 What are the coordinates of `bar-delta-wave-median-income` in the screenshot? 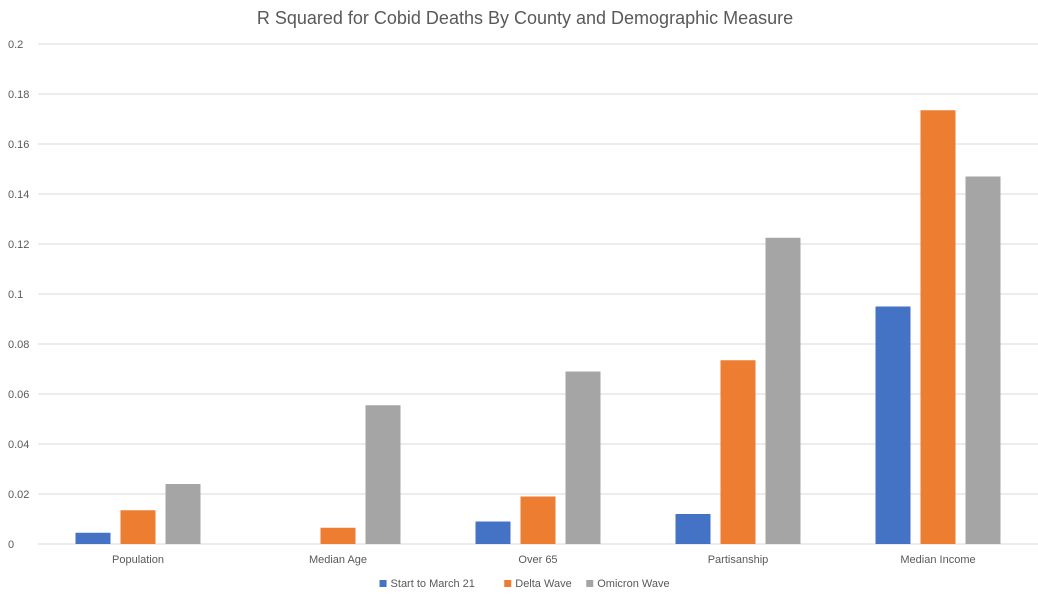 It's located at (938, 327).